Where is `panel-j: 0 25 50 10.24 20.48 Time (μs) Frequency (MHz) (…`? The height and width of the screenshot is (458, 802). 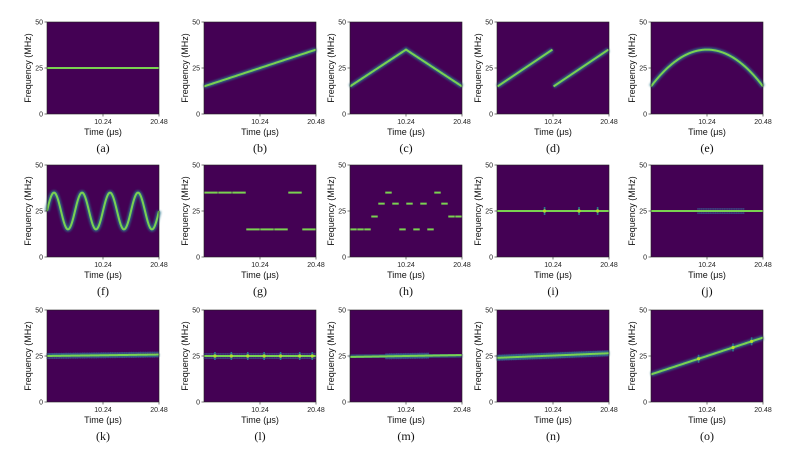 panel-j: 0 25 50 10.24 20.48 Time (μs) Frequency (MHz) (… is located at coordinates (699, 231).